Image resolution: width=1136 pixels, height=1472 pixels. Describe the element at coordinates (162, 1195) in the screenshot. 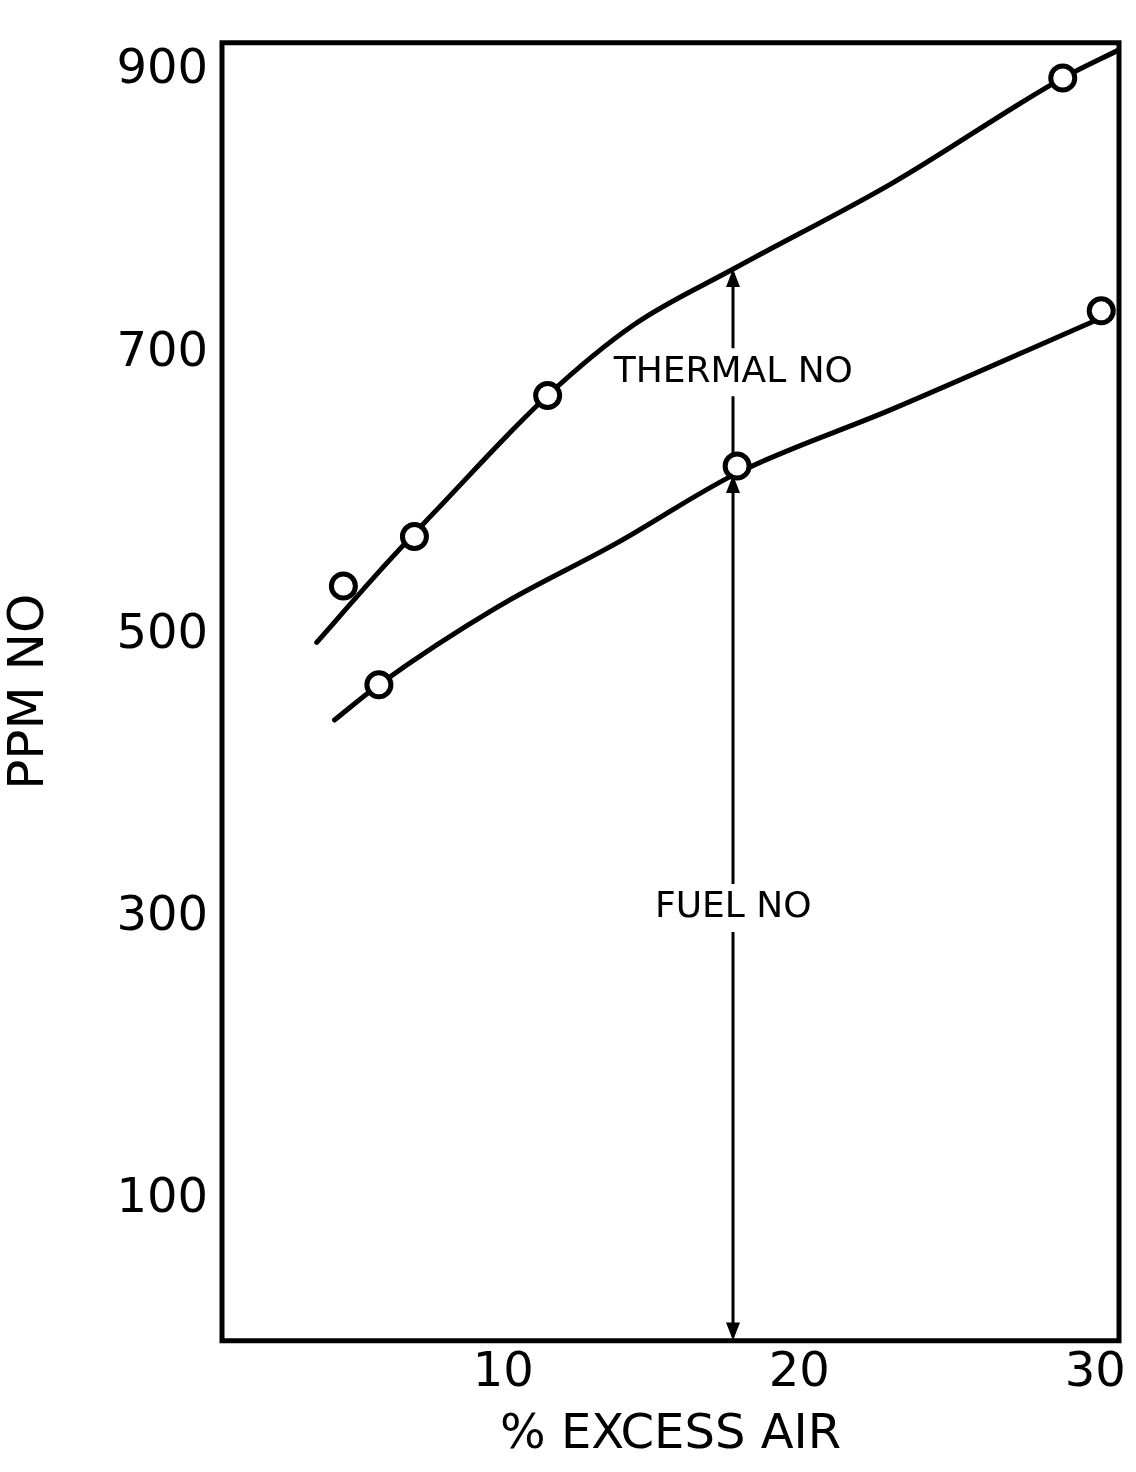

I see `y-tick-label: 100` at that location.